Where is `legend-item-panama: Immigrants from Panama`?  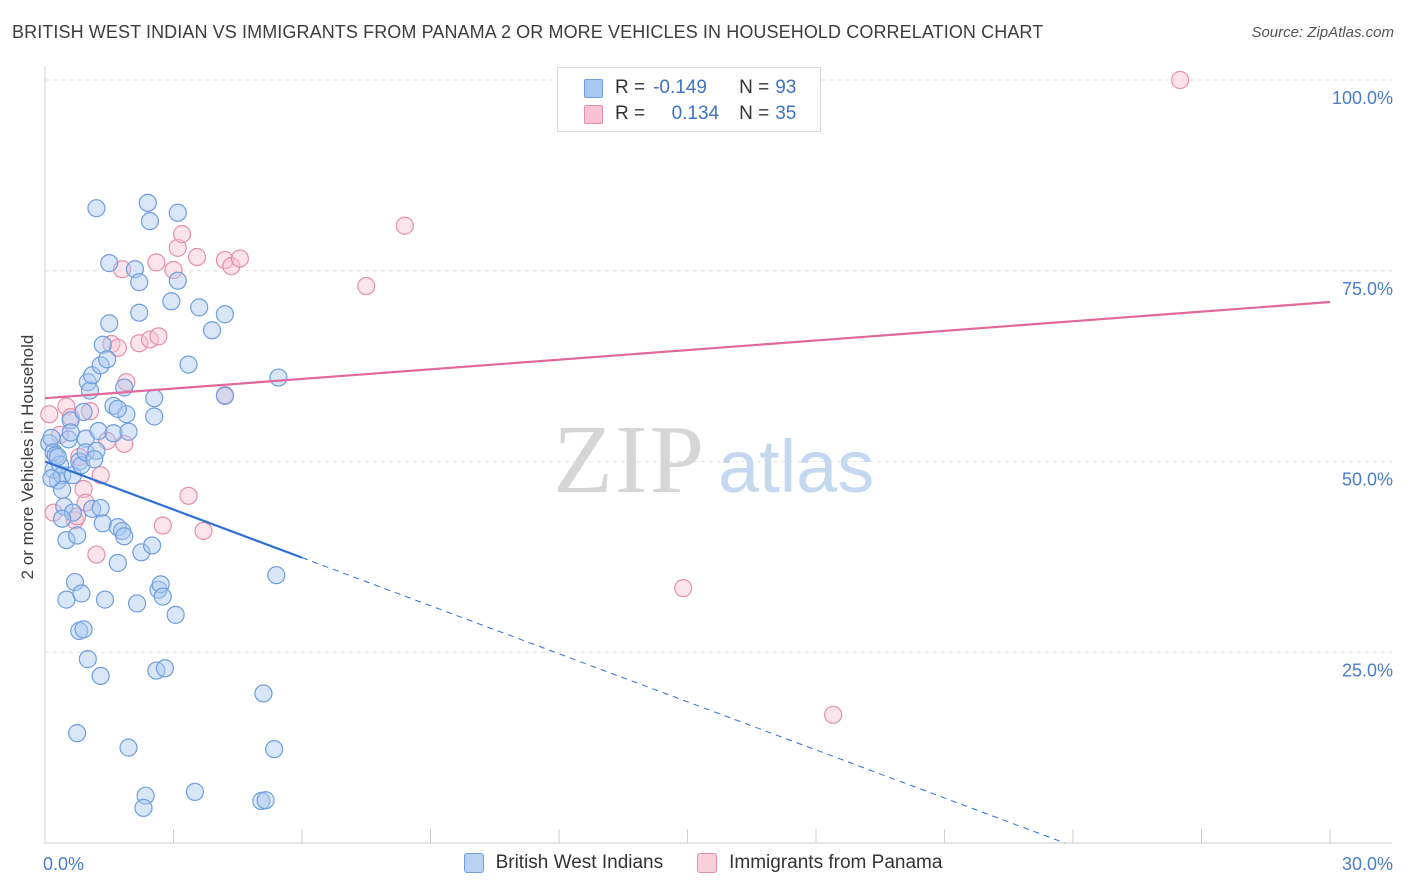 legend-item-panama: Immigrants from Panama is located at coordinates (819, 863).